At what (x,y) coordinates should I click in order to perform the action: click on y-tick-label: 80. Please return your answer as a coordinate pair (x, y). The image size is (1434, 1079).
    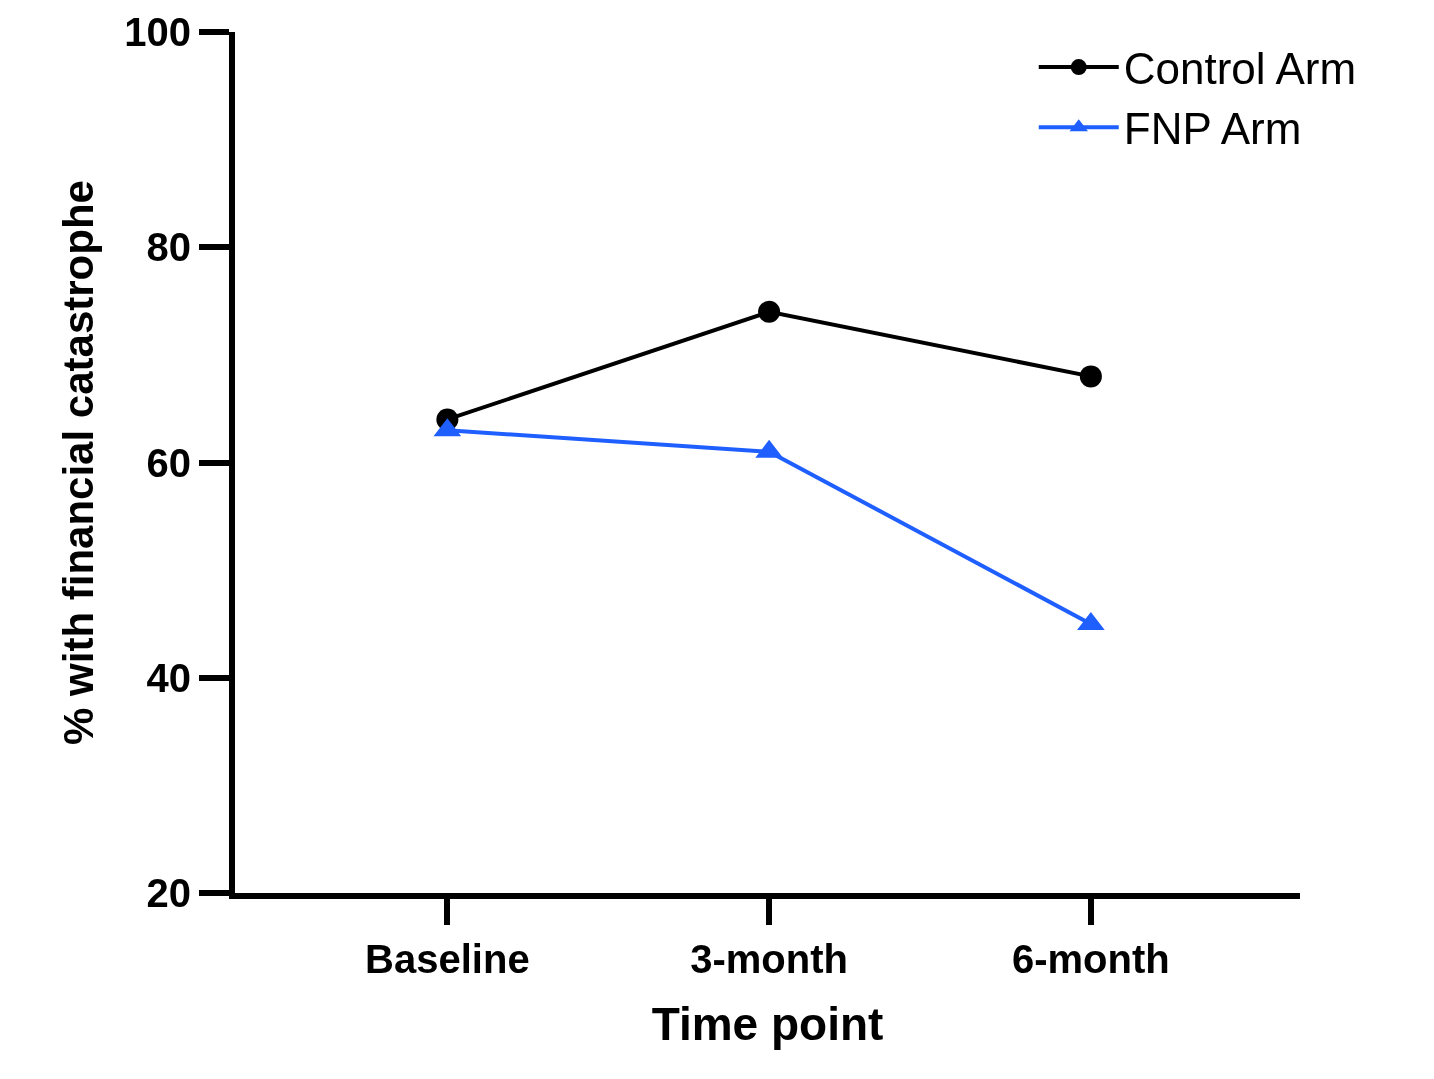
    Looking at the image, I should click on (168, 247).